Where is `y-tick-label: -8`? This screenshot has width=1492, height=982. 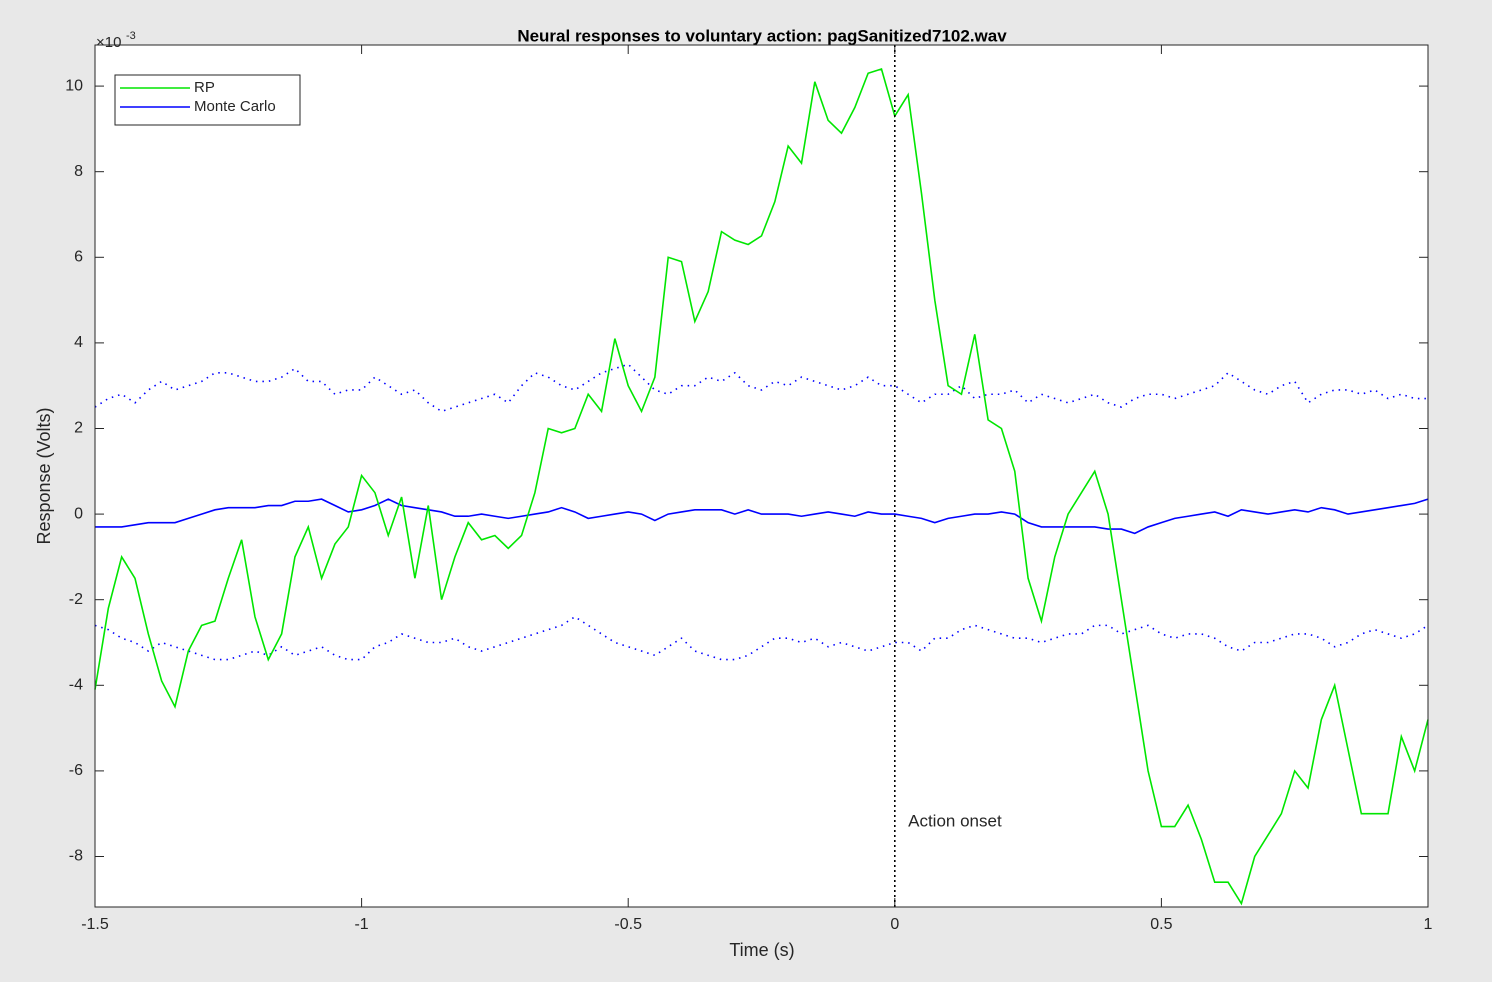 y-tick-label: -8 is located at coordinates (76, 856).